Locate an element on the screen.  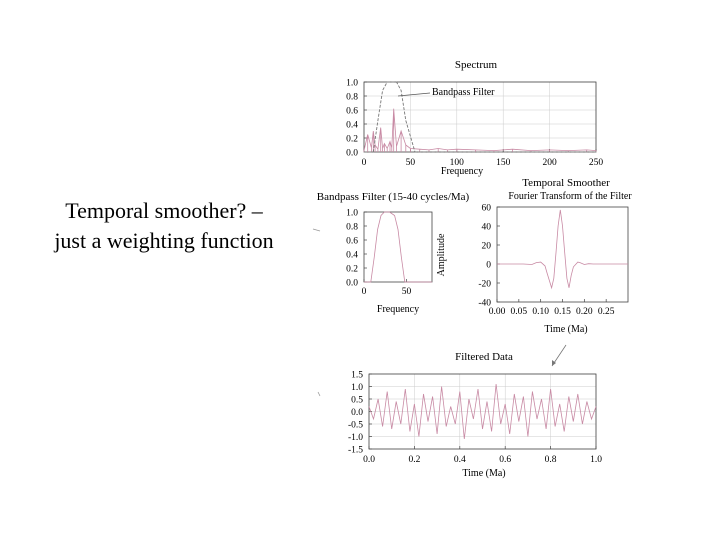
spectrum-y-tick-label: 0.6 is located at coordinates (352, 112).